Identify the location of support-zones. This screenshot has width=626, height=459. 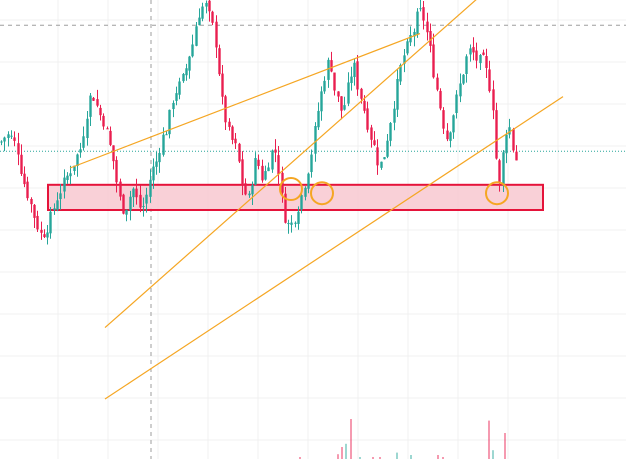
(295, 197).